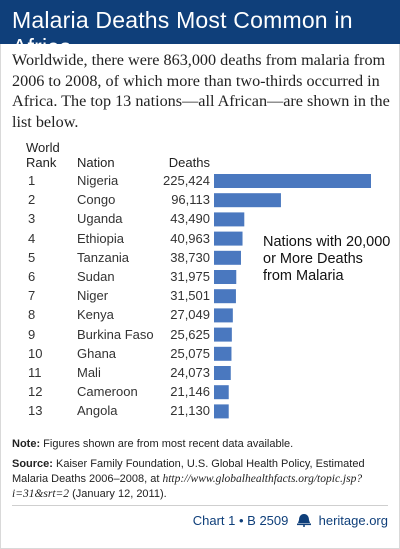 The image size is (400, 549). I want to click on row-rank: 13, so click(35, 411).